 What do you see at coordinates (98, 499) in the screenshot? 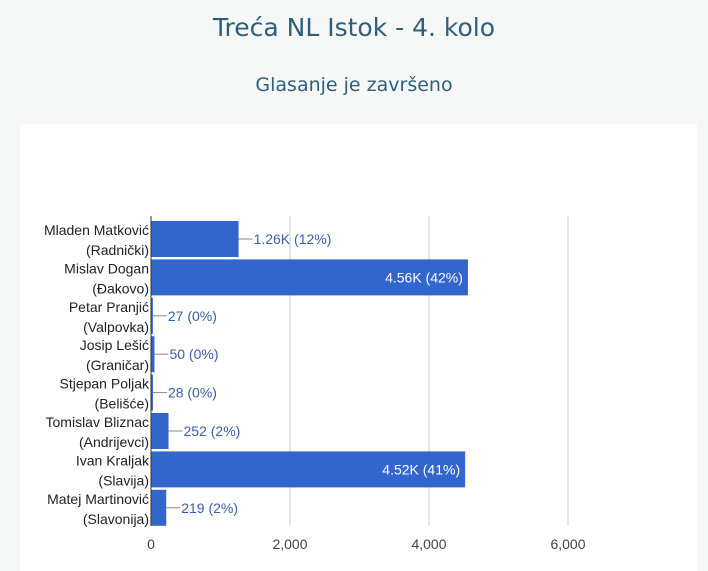
I see `category-label-name: Matej Martinović` at bounding box center [98, 499].